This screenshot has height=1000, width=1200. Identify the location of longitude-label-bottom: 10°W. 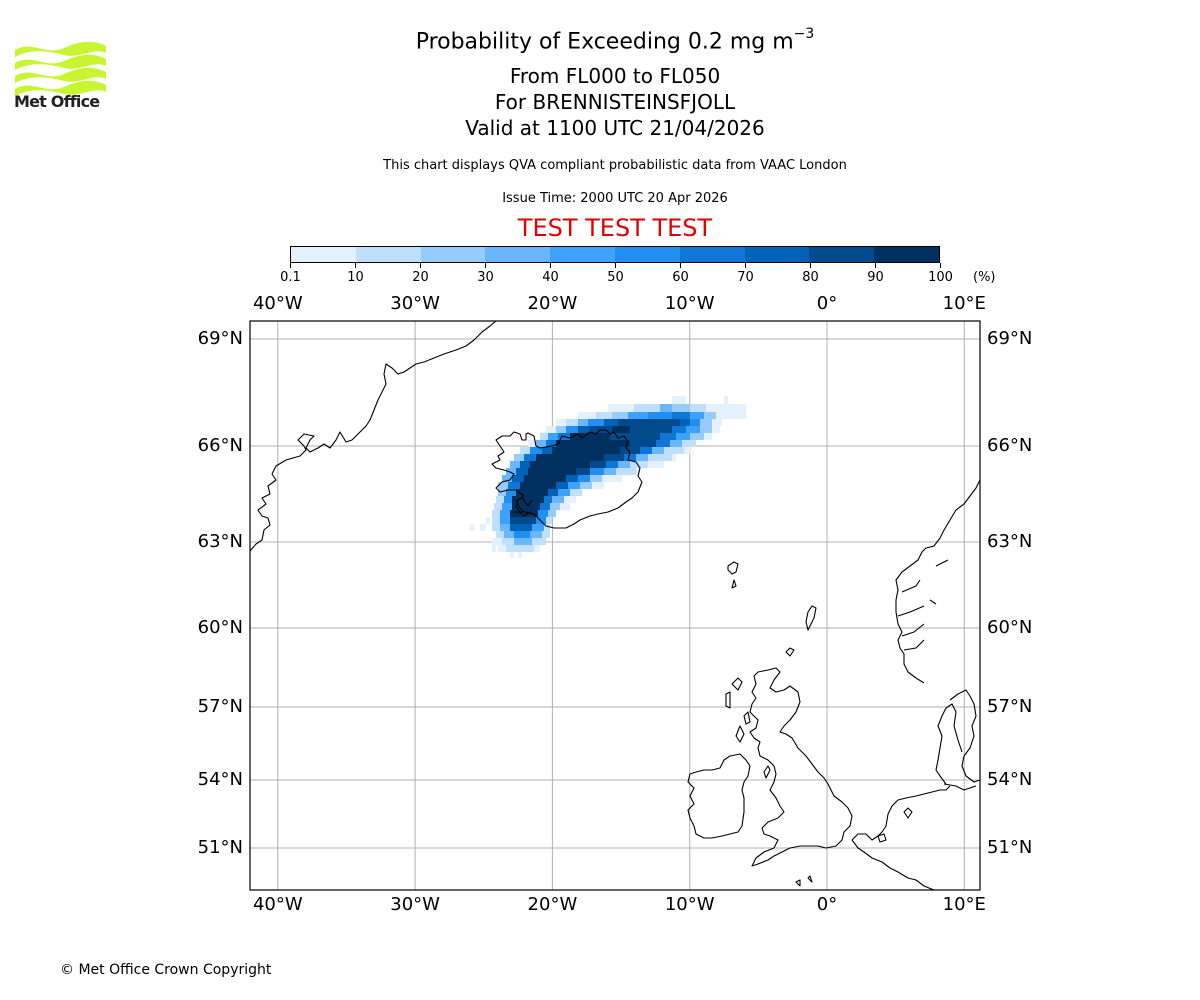
(689, 904).